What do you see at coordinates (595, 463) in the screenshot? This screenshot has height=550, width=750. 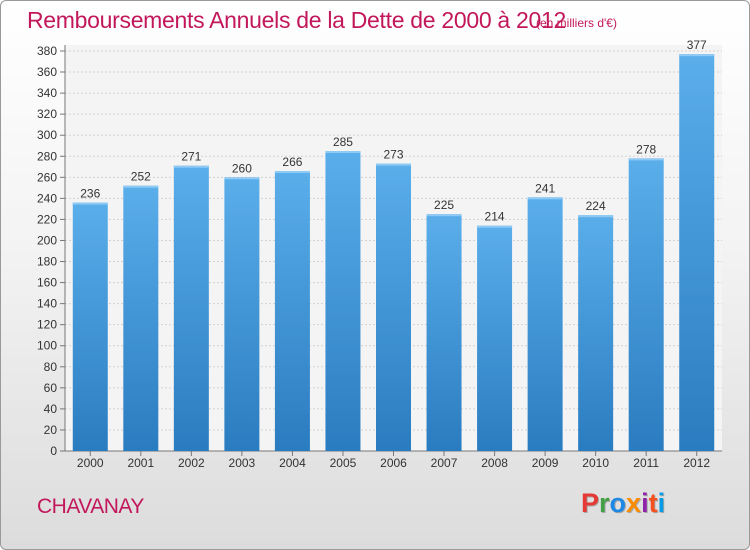 I see `x-tick-label: 2010` at bounding box center [595, 463].